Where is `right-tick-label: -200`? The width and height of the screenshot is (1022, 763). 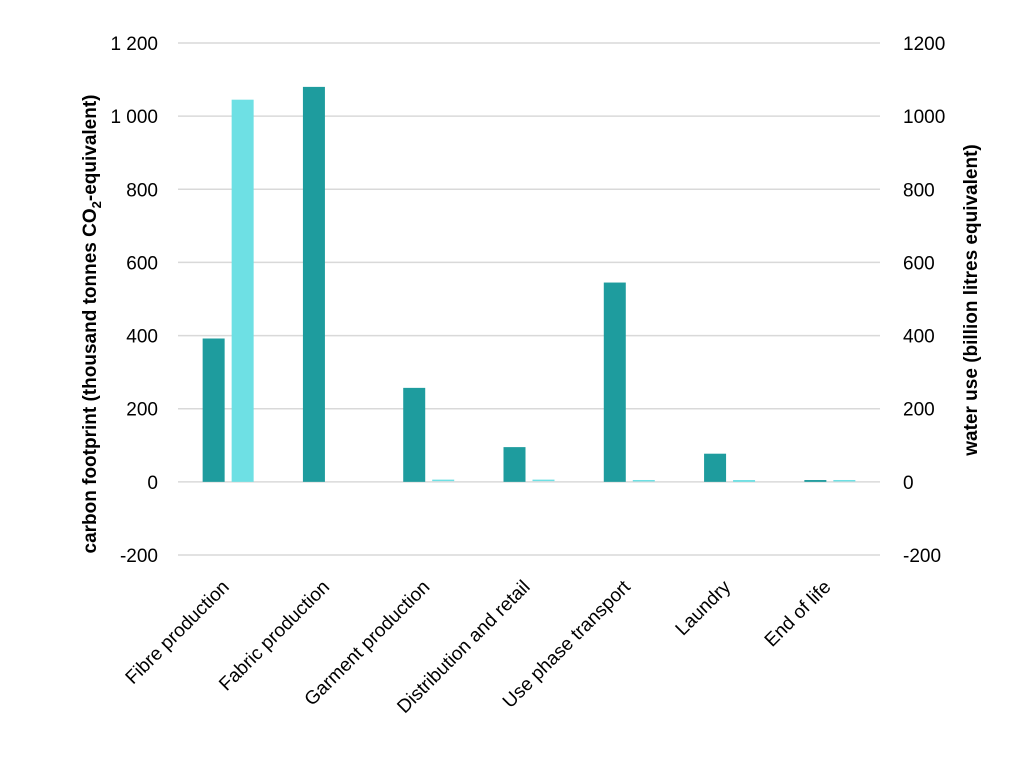
right-tick-label: -200 is located at coordinates (922, 556).